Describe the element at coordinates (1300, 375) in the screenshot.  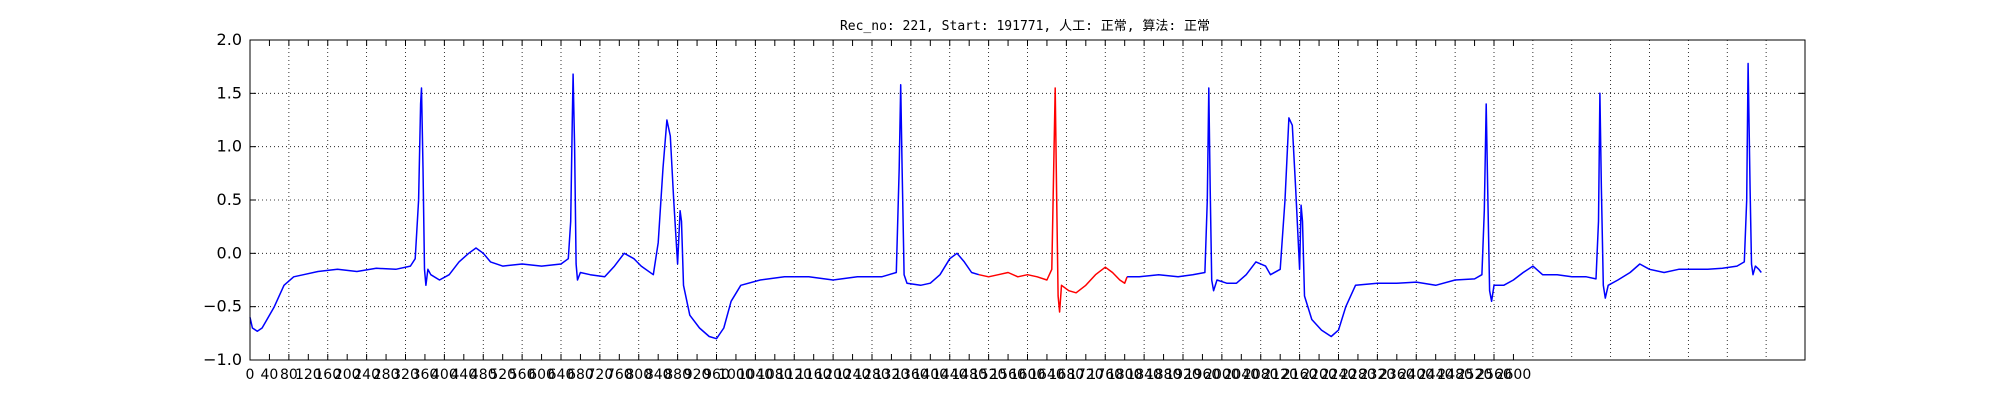
I see `x-tick-label: 2160` at that location.